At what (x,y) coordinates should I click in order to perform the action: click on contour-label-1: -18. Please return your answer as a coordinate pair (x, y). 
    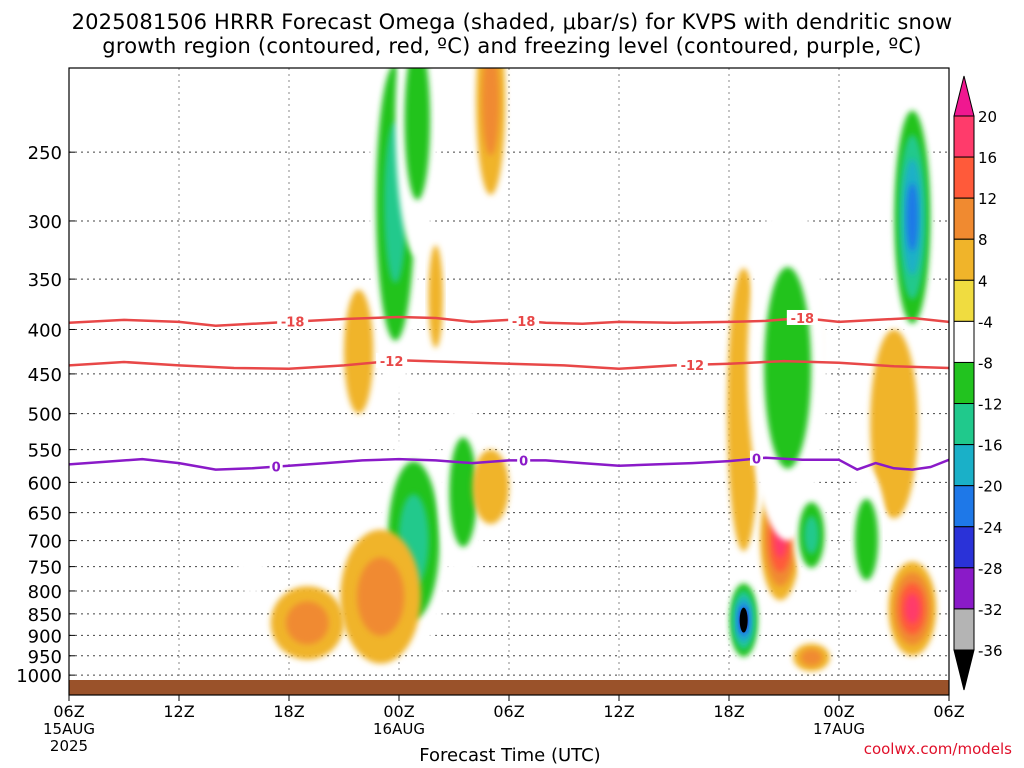
    Looking at the image, I should click on (524, 322).